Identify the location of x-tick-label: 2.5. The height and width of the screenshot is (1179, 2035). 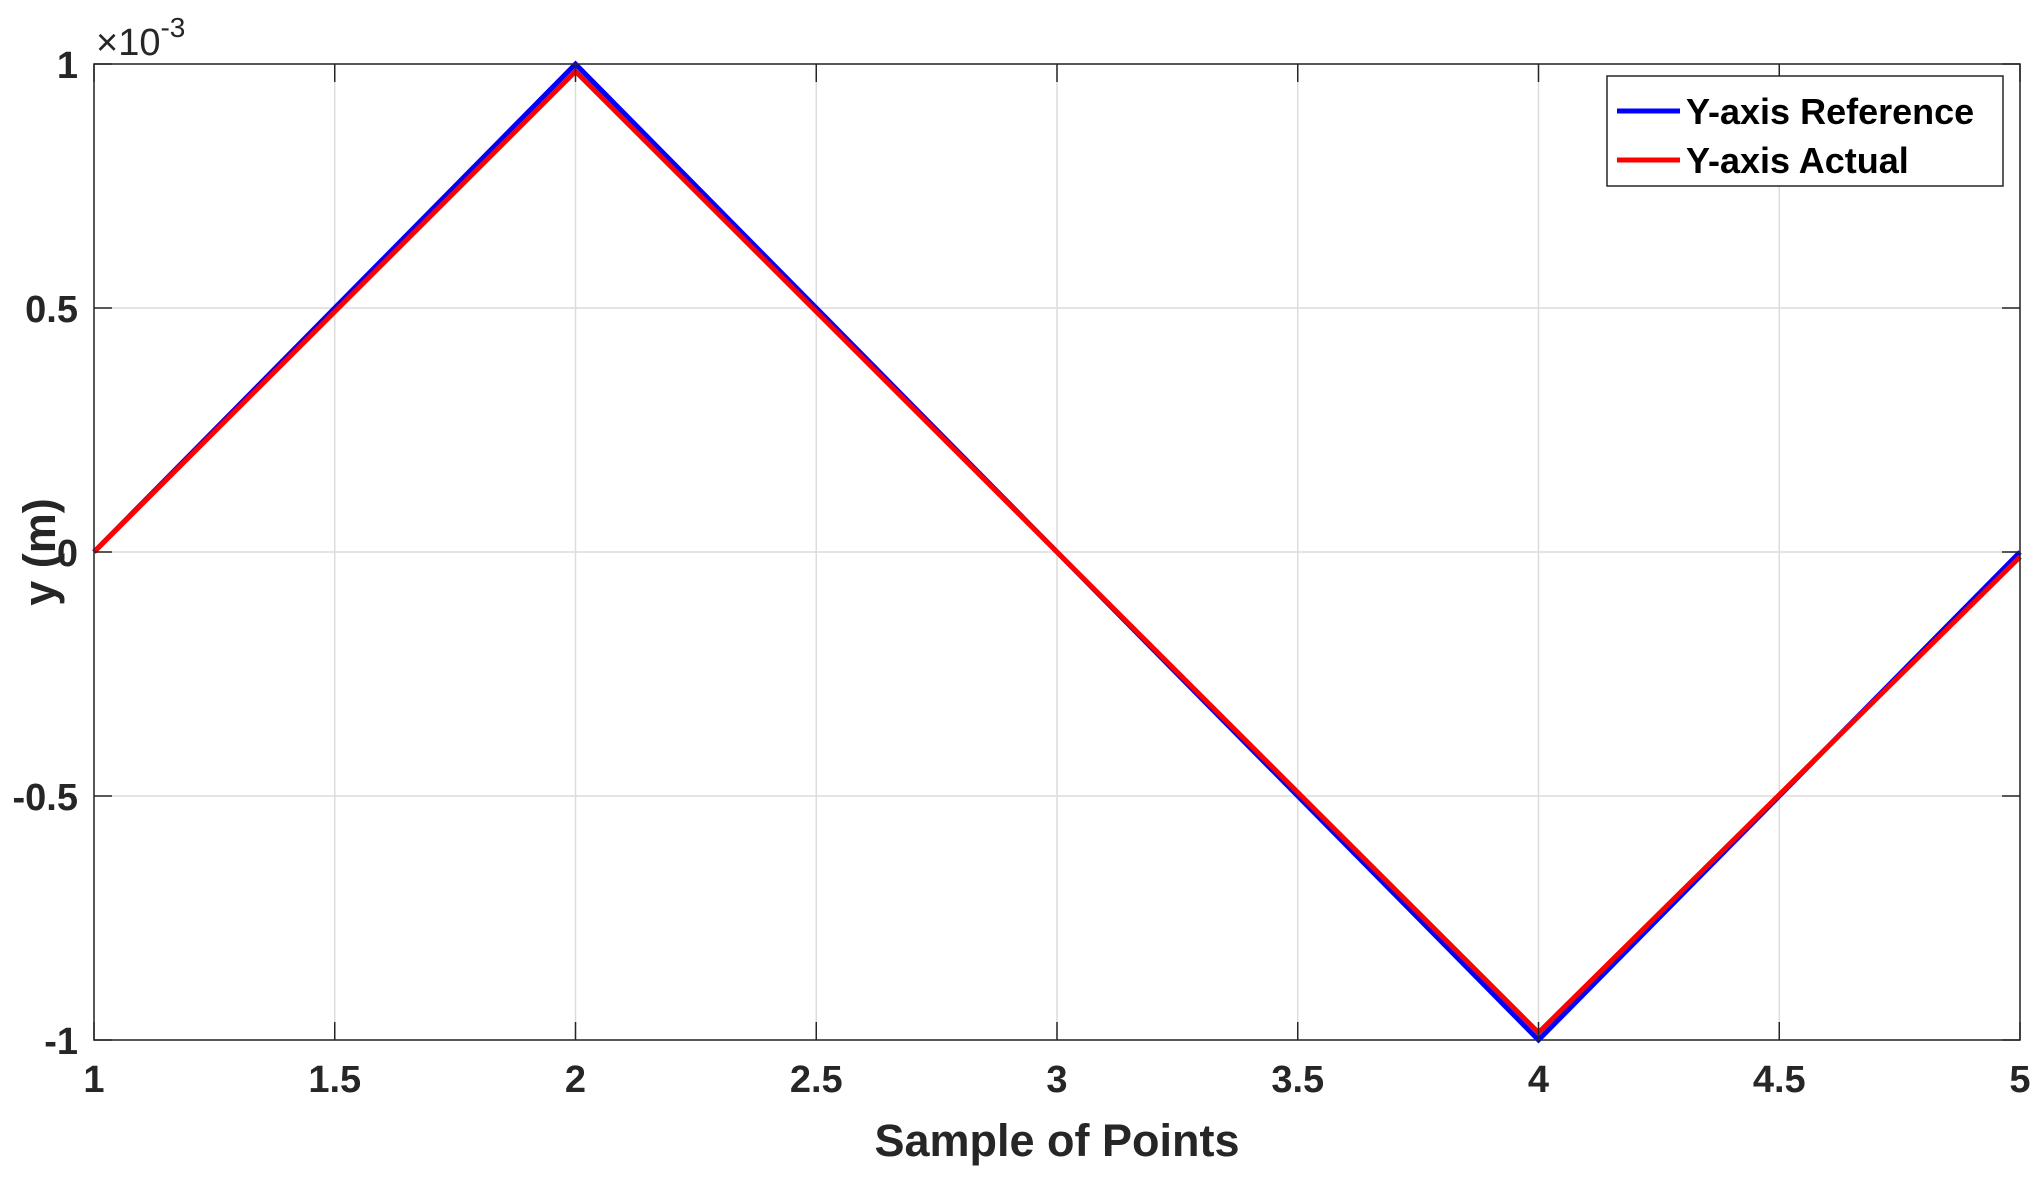
(816, 1080).